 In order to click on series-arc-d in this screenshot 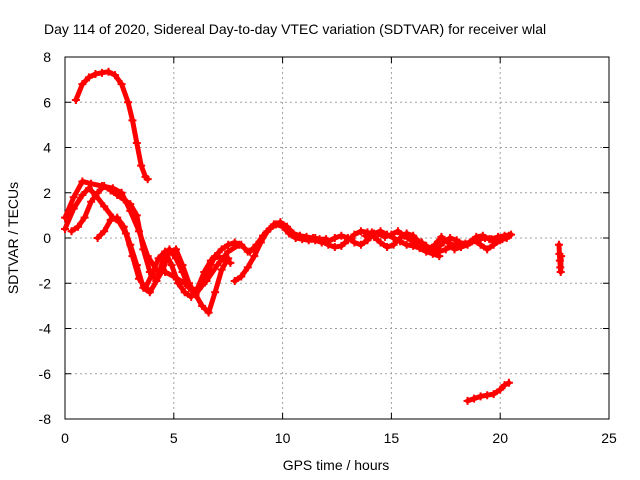, I will do `click(172, 256)`.